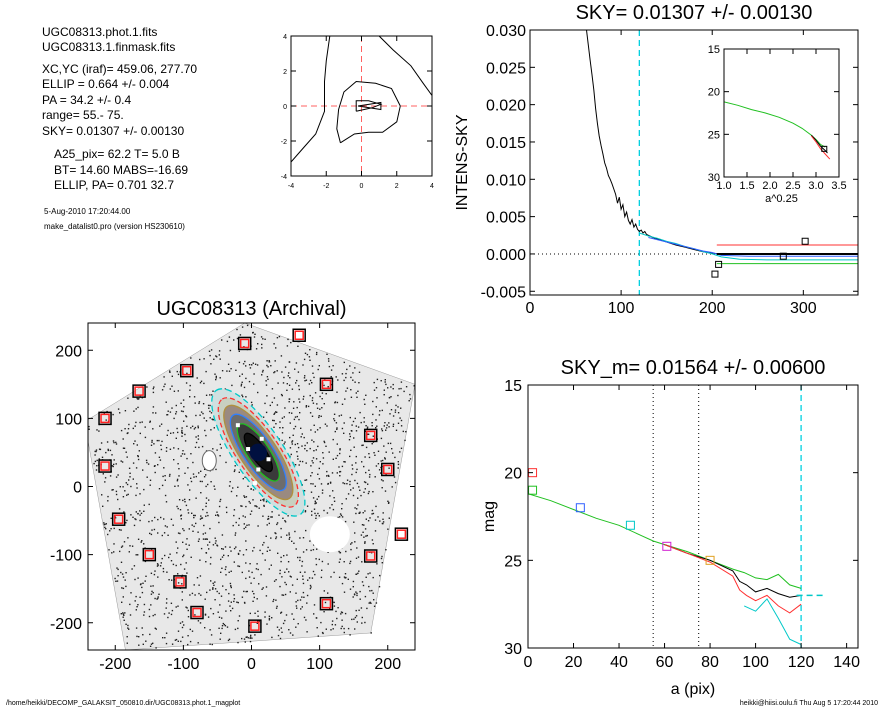 Image resolution: width=885 pixels, height=708 pixels. I want to click on y-tick-label: -100, so click(66, 556).